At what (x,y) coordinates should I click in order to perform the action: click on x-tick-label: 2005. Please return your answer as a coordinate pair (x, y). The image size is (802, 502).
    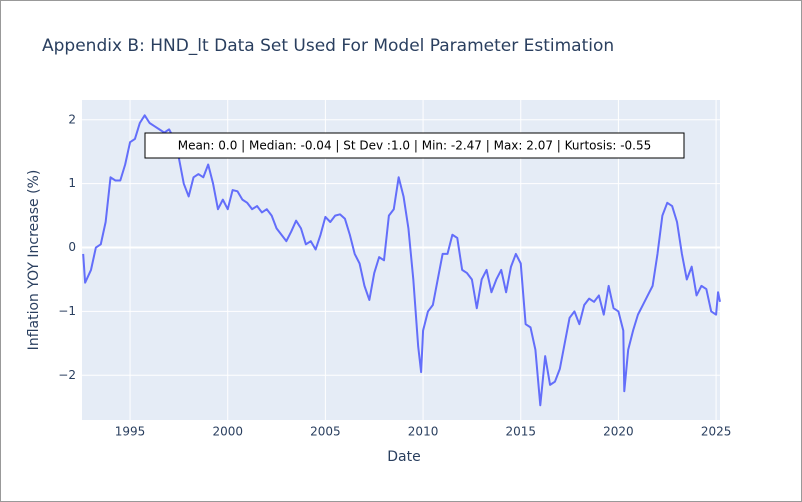
    Looking at the image, I should click on (325, 432).